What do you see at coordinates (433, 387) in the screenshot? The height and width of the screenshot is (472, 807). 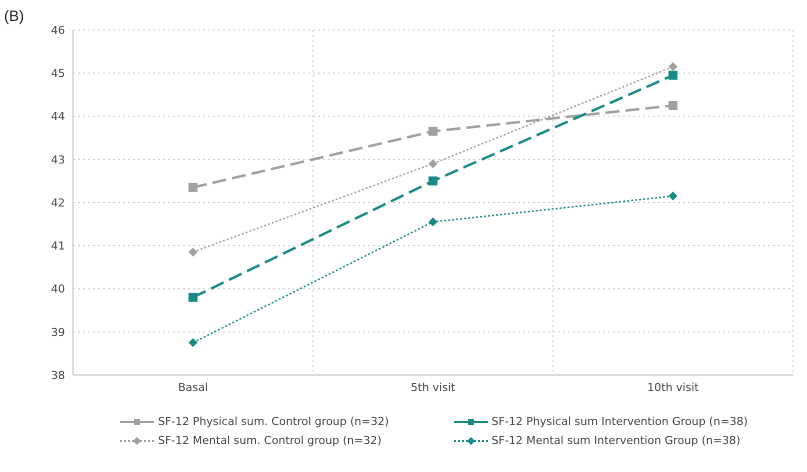 I see `x-tick-label: 5th visit` at bounding box center [433, 387].